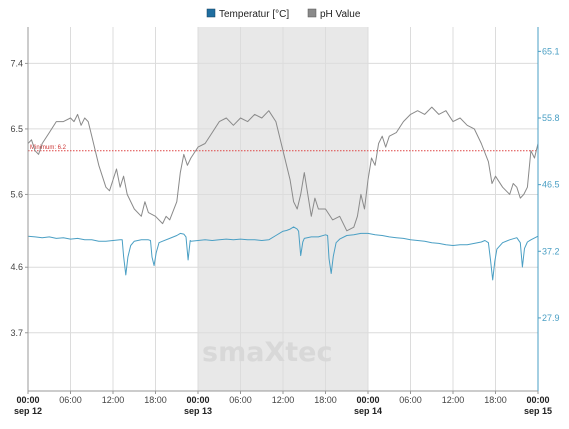  What do you see at coordinates (453, 400) in the screenshot?
I see `x-tick-label-10: 12:00` at bounding box center [453, 400].